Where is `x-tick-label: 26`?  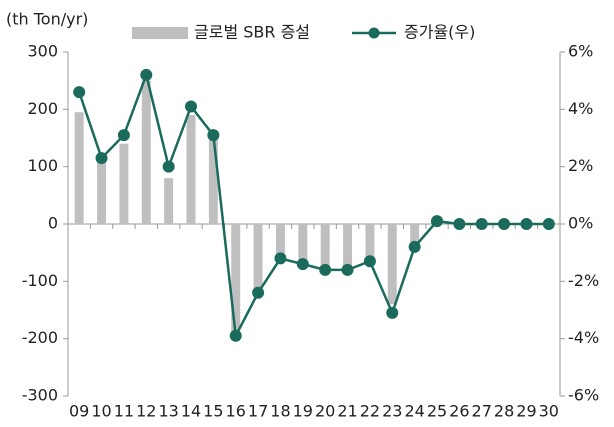
x-tick-label: 26 is located at coordinates (459, 411).